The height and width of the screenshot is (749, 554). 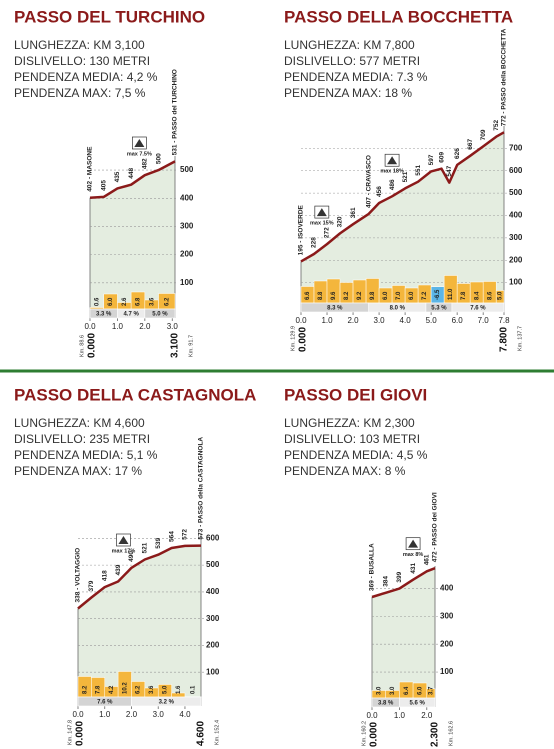 I want to click on section-label: 5.3 %, so click(x=439, y=308).